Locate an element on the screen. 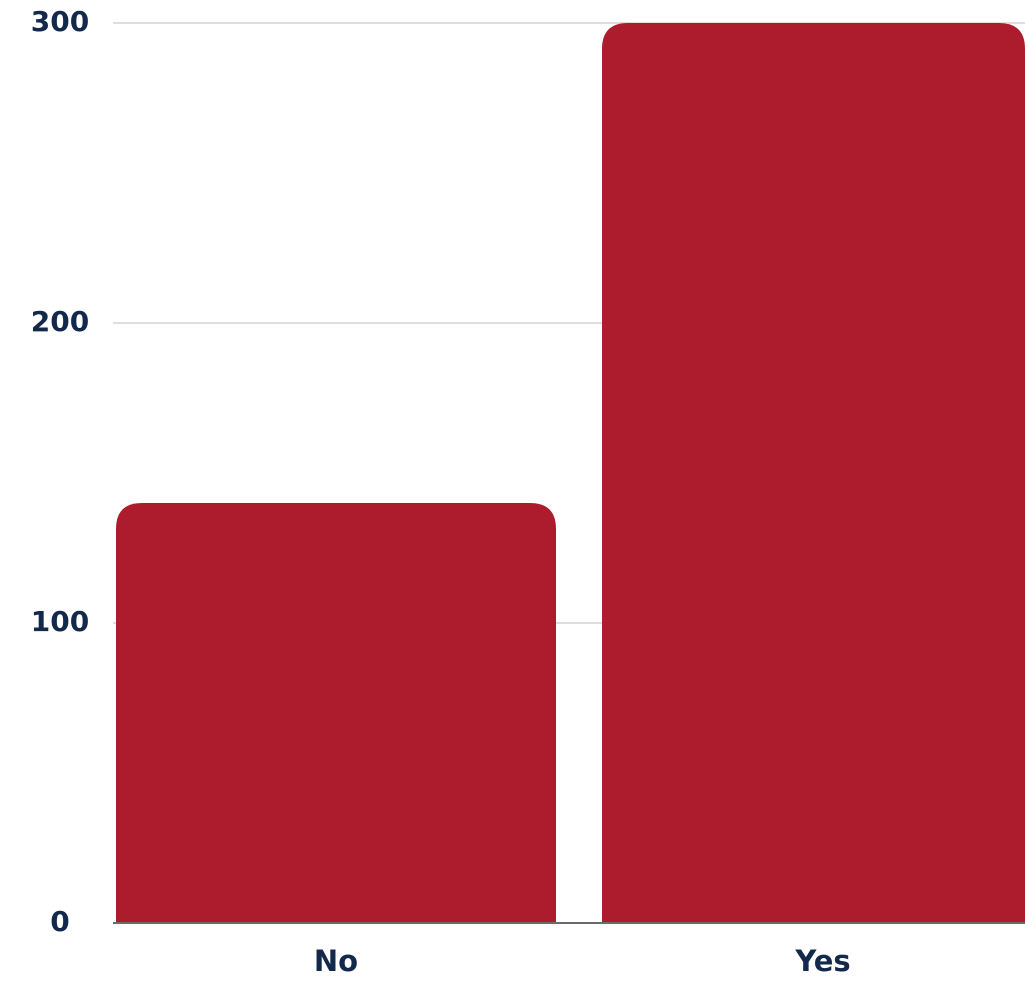 The width and height of the screenshot is (1025, 982). x-category-label-no: No is located at coordinates (336, 961).